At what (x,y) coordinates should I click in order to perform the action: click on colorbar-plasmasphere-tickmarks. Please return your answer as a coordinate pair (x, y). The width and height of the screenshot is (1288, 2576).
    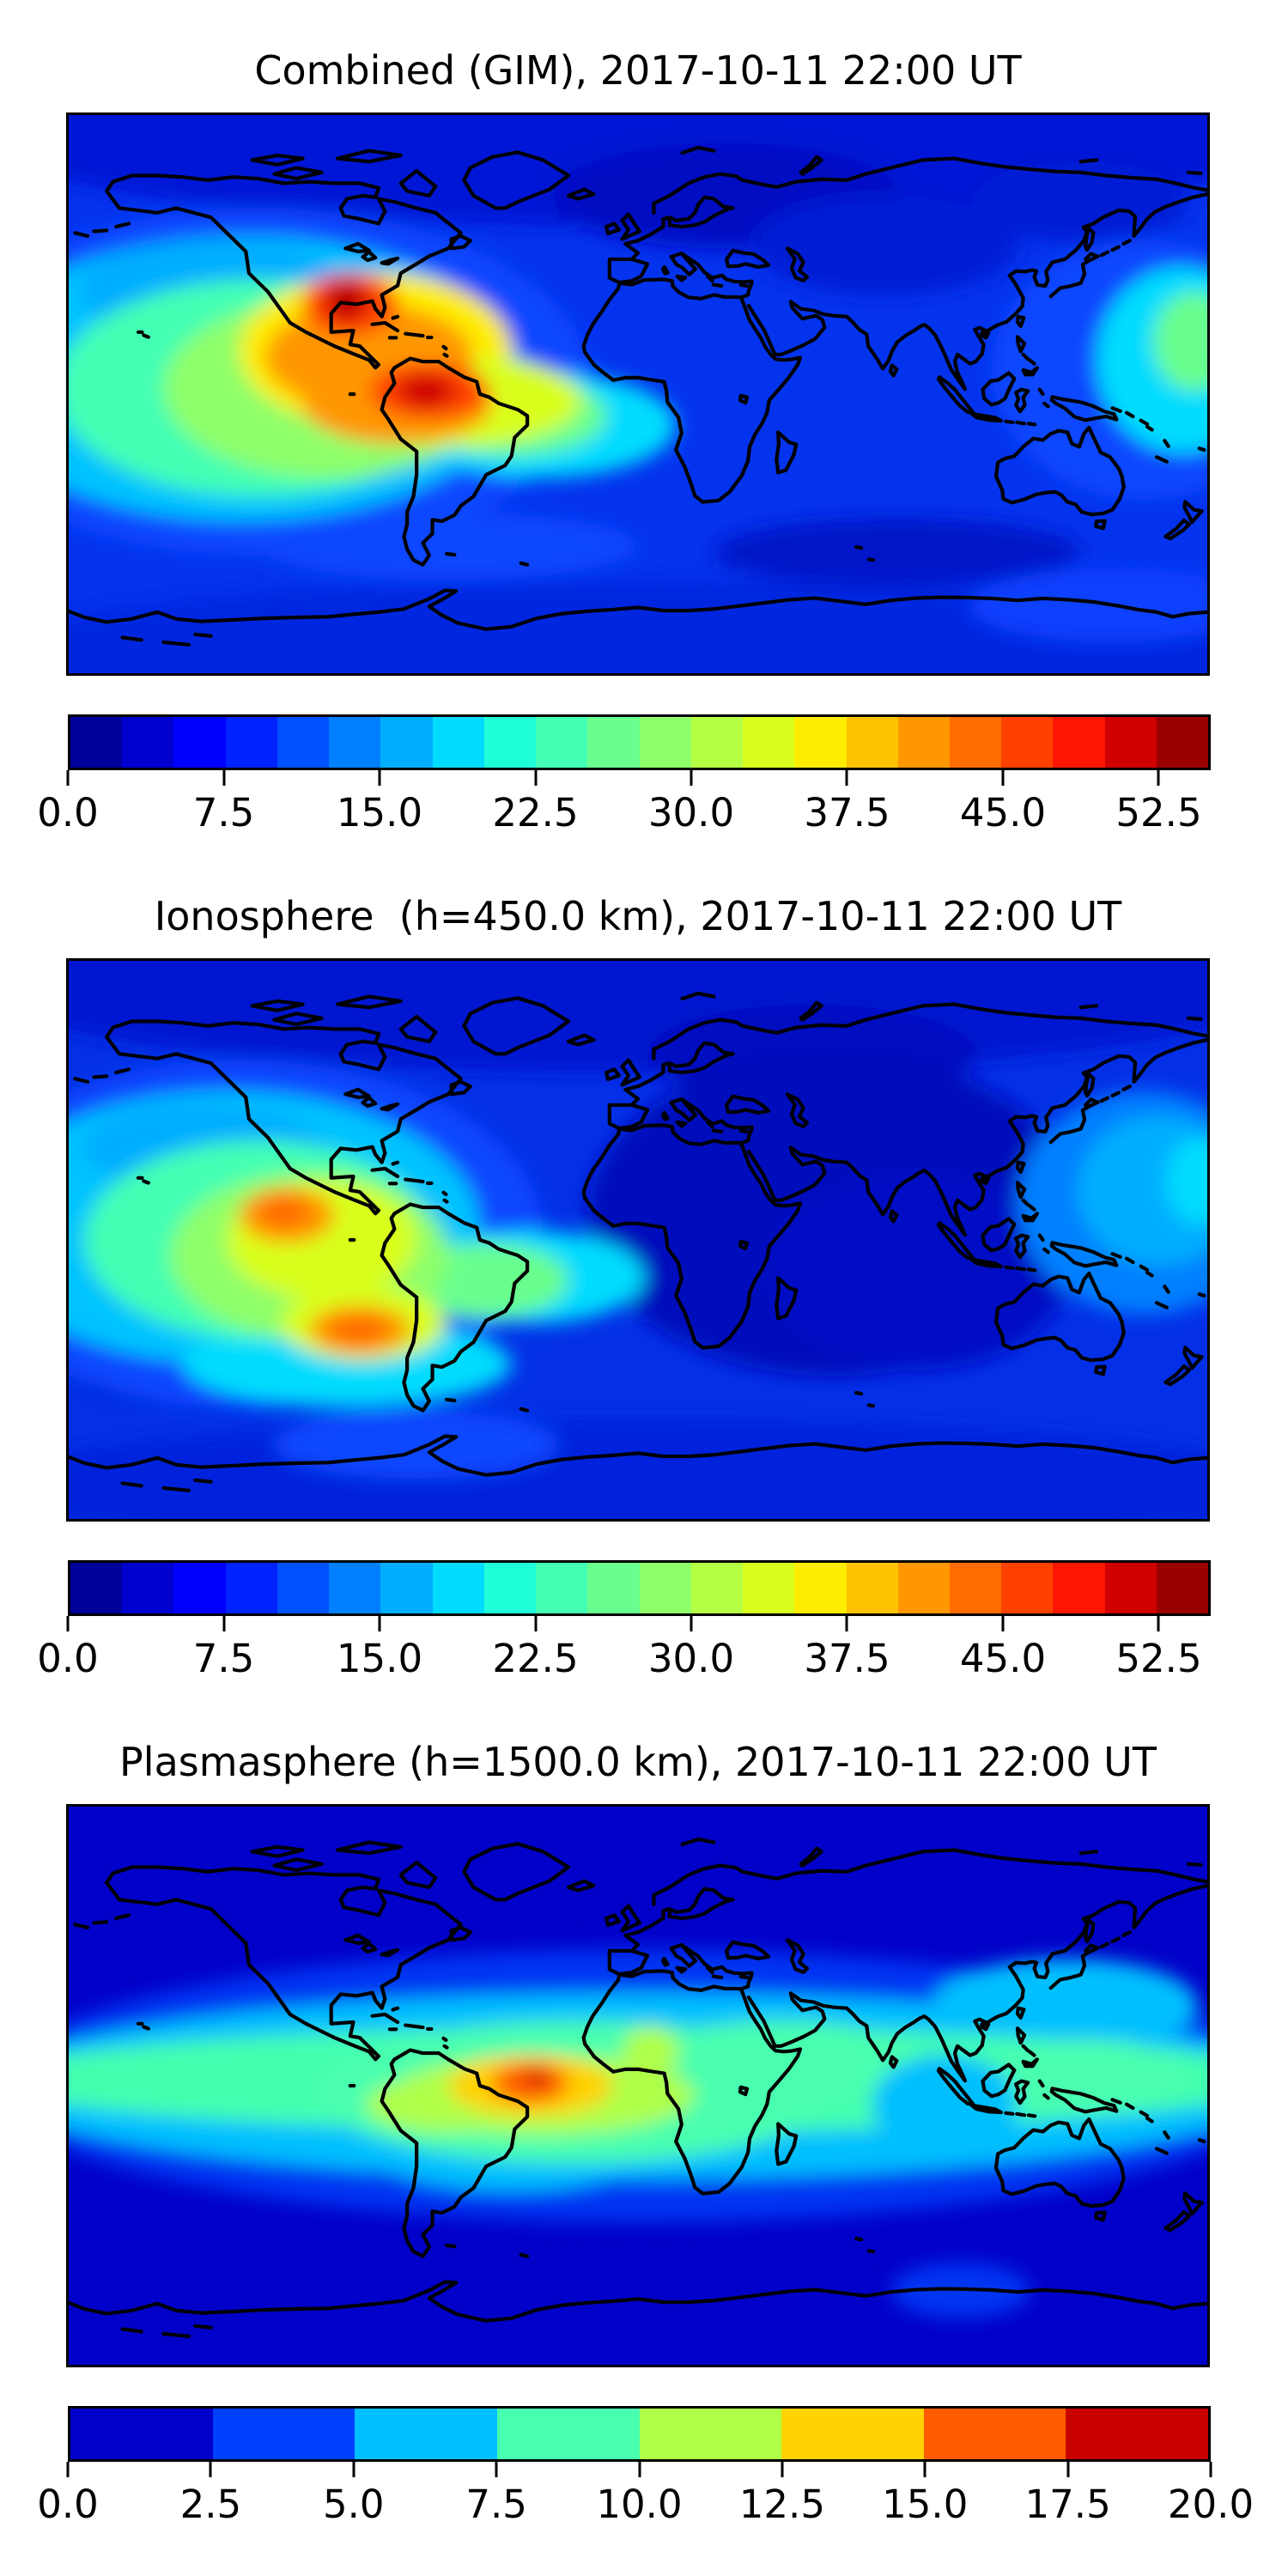
    Looking at the image, I should click on (639, 2470).